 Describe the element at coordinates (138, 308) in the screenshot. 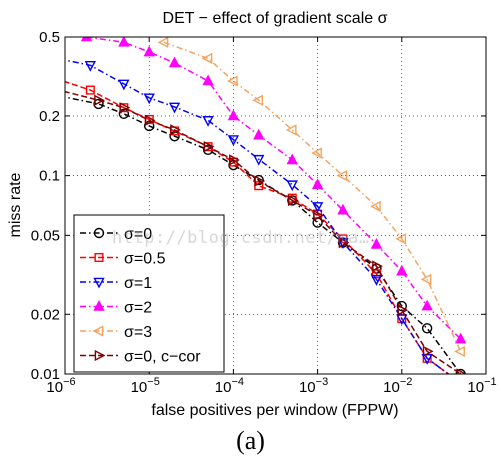

I see `legend-entry: σ=2` at that location.